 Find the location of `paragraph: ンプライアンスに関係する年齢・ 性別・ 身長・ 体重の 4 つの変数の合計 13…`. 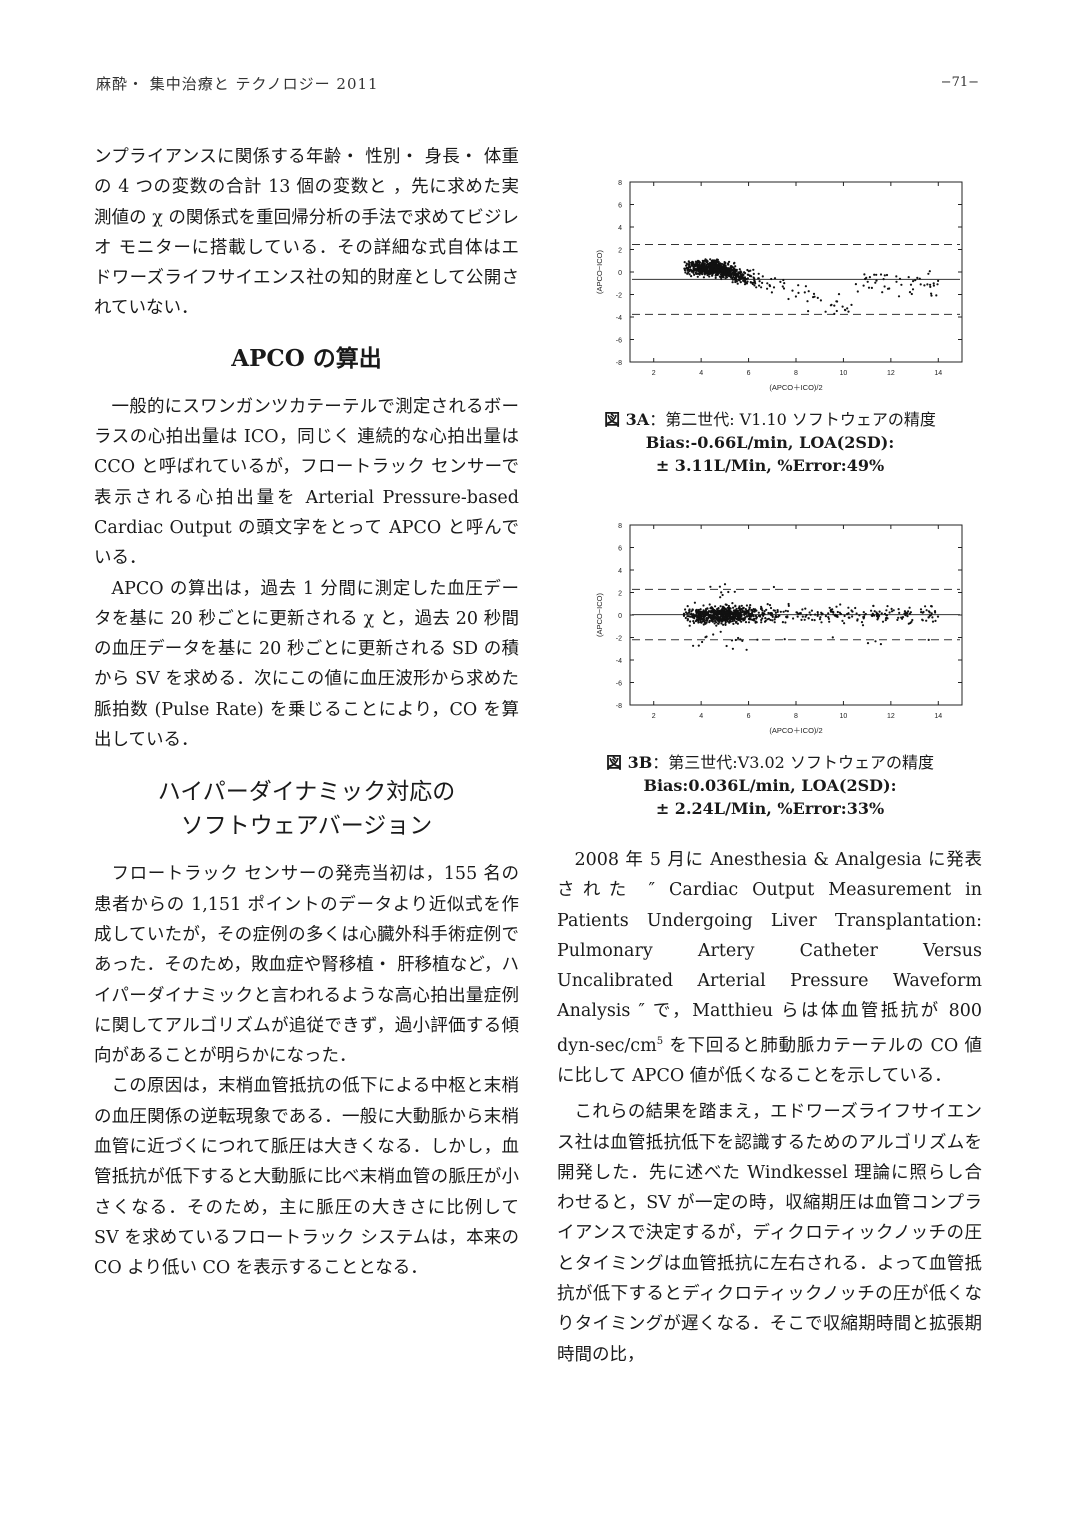

paragraph: ンプライアンスに関係する年齢・ 性別・ 身長・ 体重の 4 つの変数の合計 13… is located at coordinates (306, 233).